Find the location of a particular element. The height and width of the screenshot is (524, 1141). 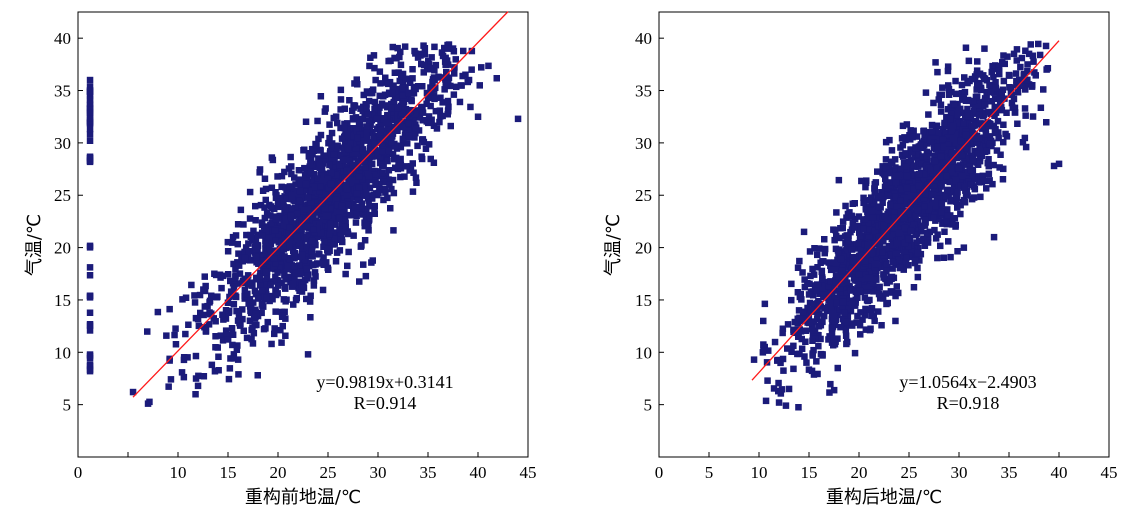

x-tick-label: 10 is located at coordinates (178, 472).